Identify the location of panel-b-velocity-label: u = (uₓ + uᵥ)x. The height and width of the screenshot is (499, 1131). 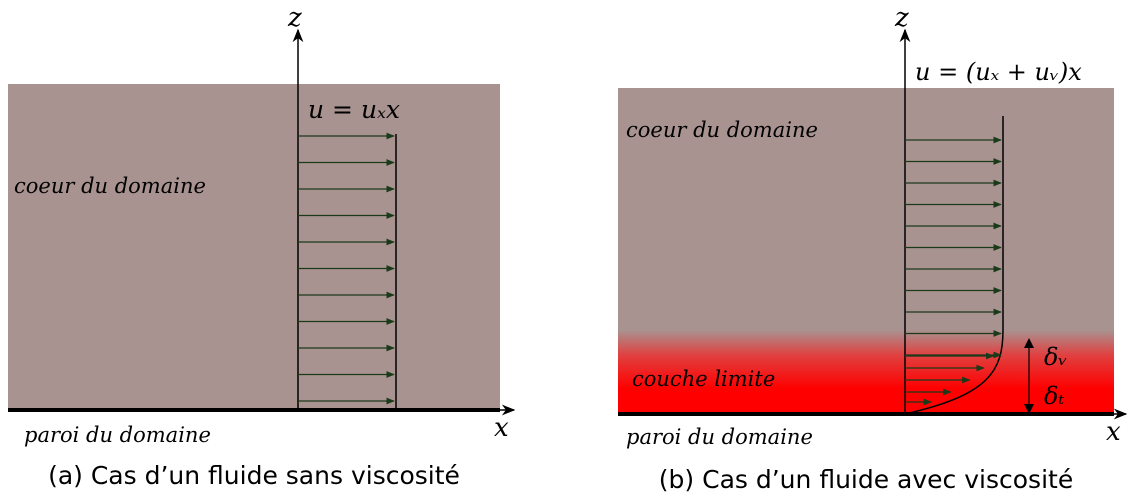
(998, 72).